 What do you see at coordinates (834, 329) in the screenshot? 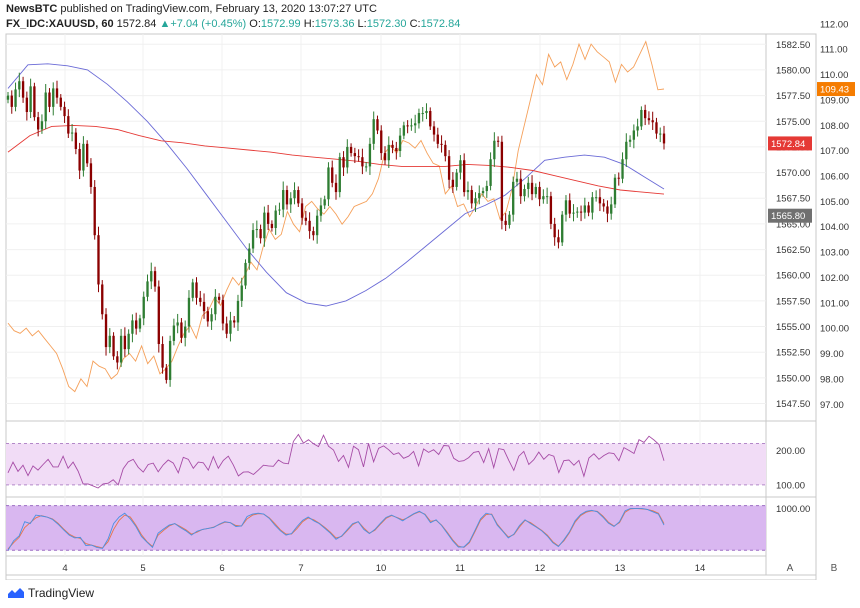
I see `right-axis-tick: 100.00` at bounding box center [834, 329].